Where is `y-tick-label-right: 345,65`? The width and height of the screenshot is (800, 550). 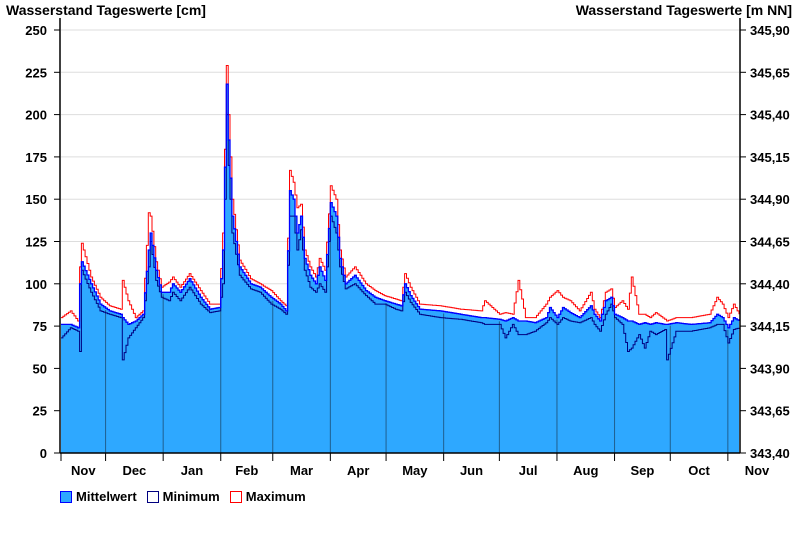 y-tick-label-right: 345,65 is located at coordinates (770, 72).